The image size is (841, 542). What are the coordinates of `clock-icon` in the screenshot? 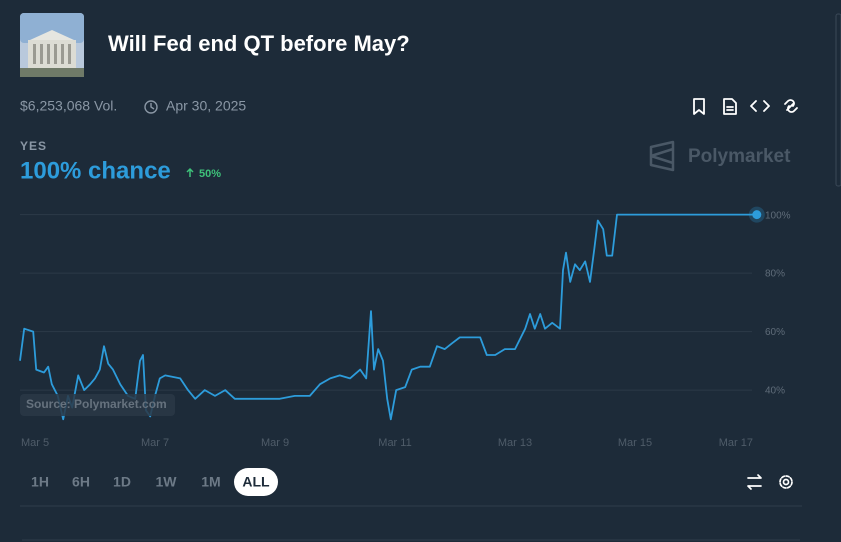 It's located at (151, 107).